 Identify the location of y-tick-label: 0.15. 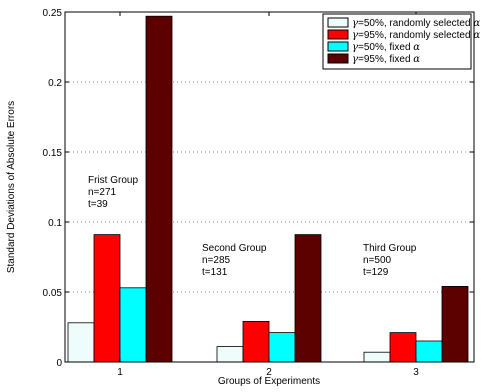
(53, 153).